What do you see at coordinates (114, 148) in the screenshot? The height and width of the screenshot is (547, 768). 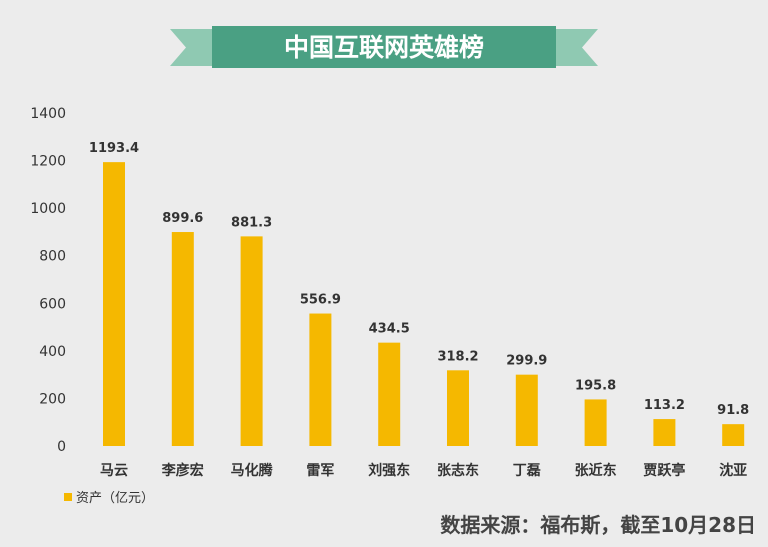 I see `value-label: 1193.4` at bounding box center [114, 148].